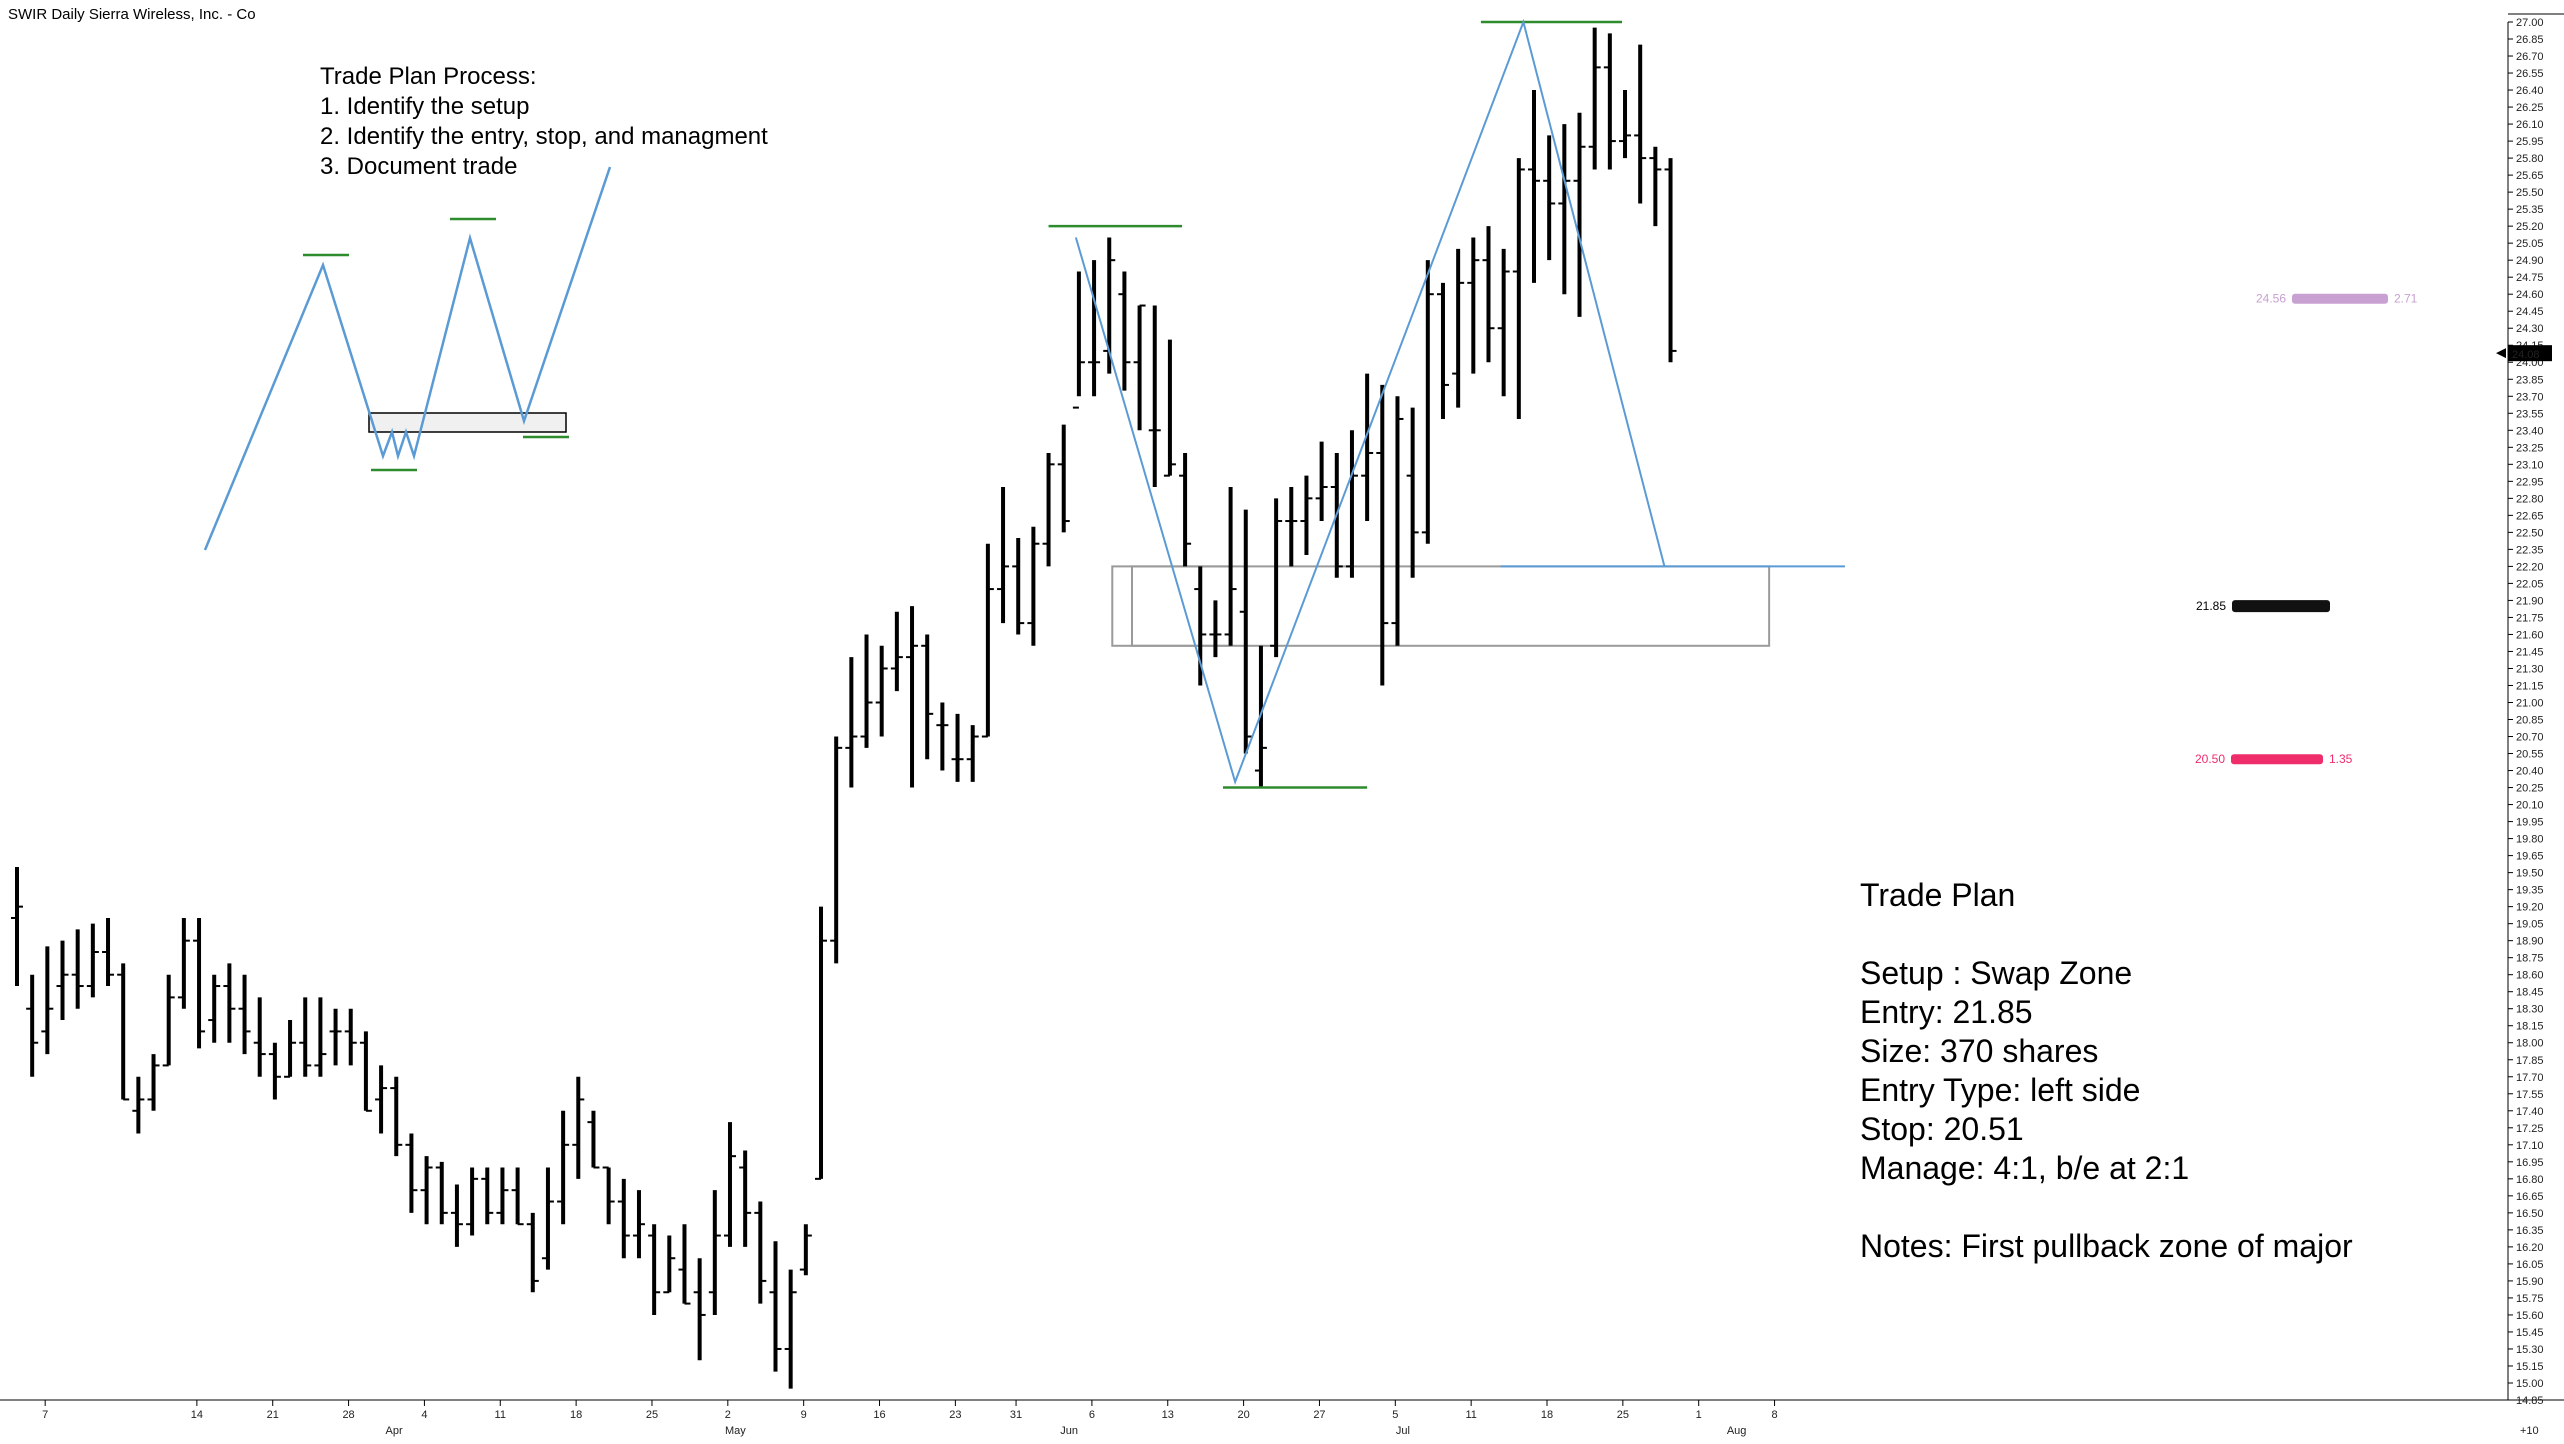 This screenshot has height=1444, width=2564. Describe the element at coordinates (428, 76) in the screenshot. I see `process-heading: Trade Plan Process:` at that location.